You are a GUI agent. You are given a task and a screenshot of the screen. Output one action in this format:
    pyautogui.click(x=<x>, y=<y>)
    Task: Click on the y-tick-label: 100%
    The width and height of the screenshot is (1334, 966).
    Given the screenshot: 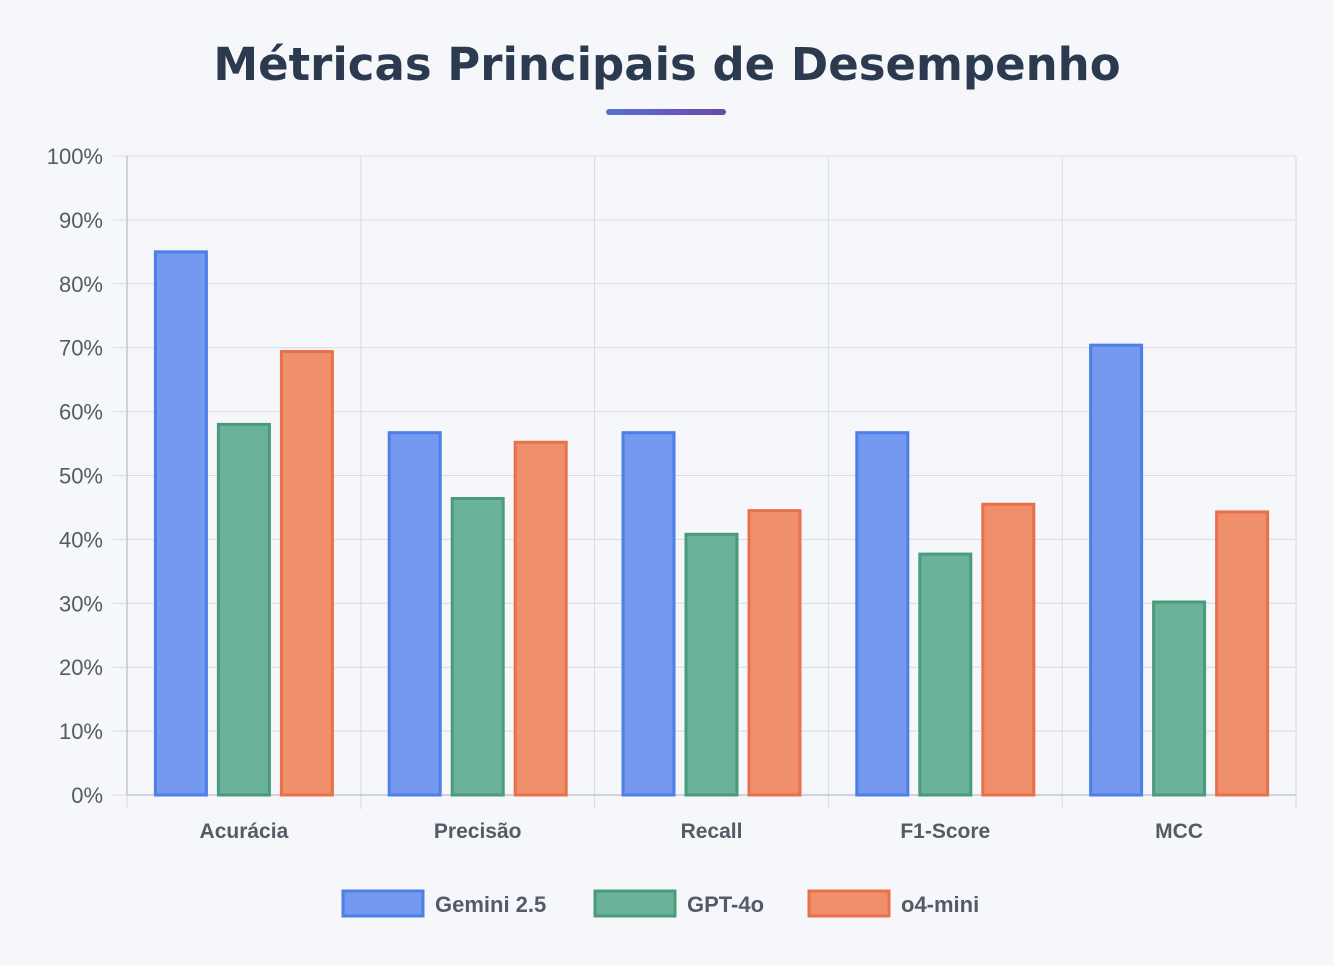 What is the action you would take?
    pyautogui.click(x=75, y=156)
    